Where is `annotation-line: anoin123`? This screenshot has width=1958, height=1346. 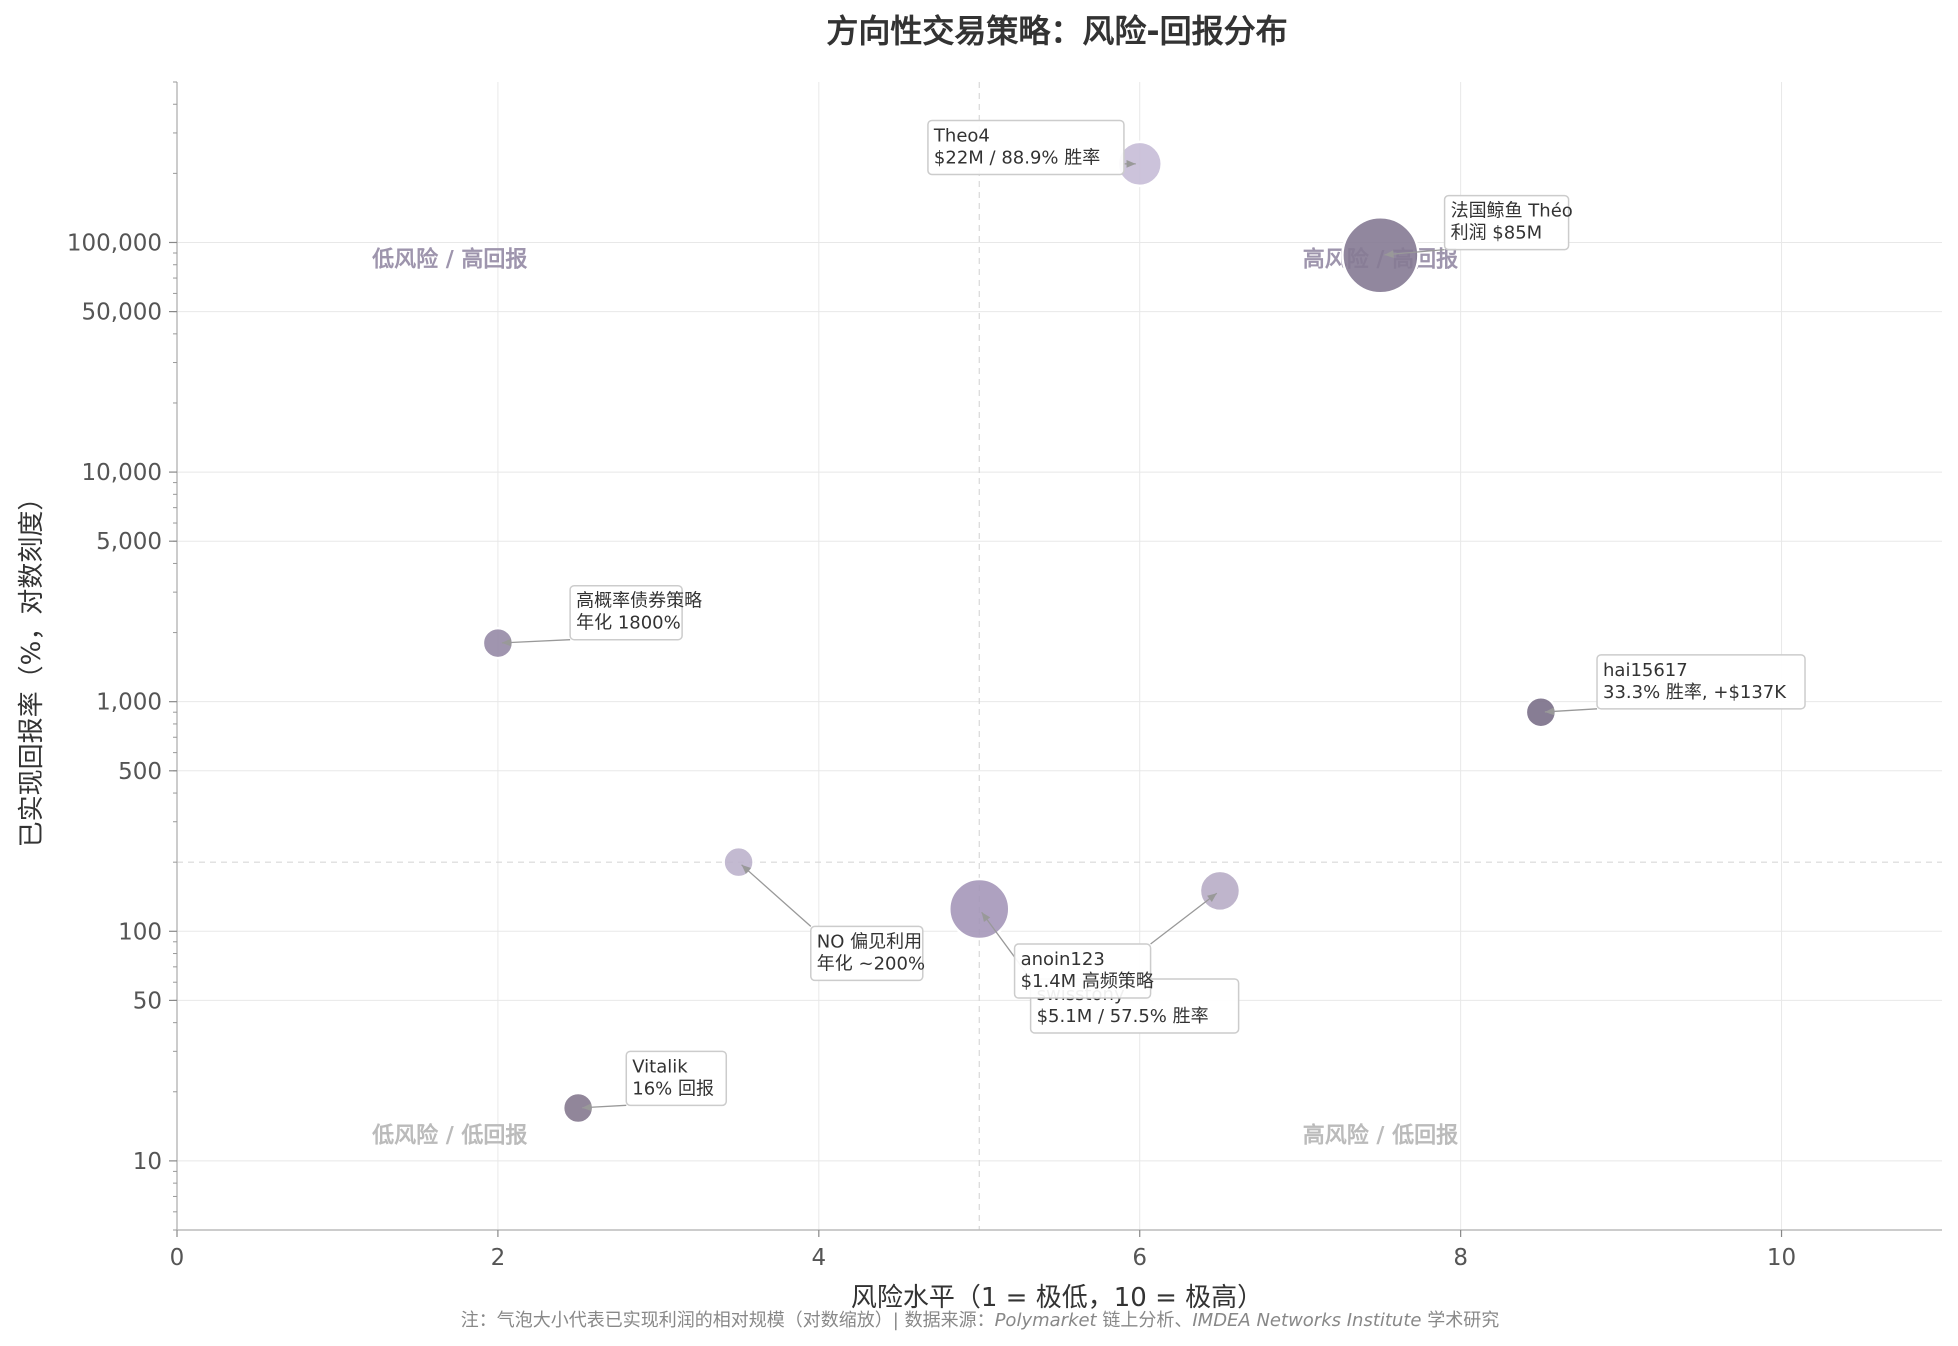
annotation-line: anoin123 is located at coordinates (1063, 959).